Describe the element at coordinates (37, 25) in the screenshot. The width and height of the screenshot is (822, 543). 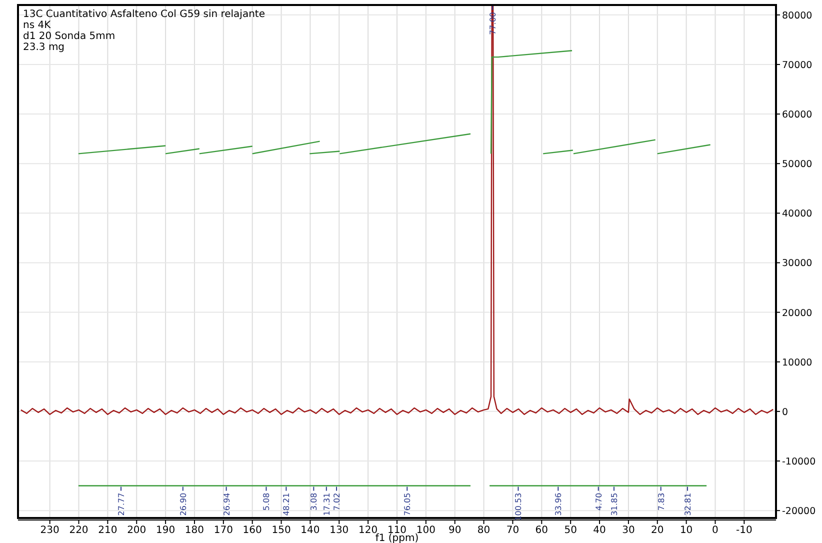
I see `annotation: ns 4K` at that location.